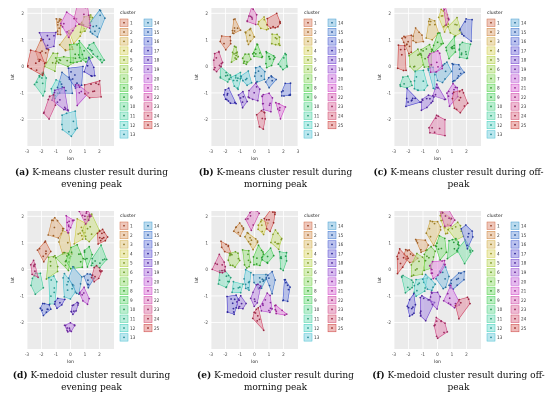 The width and height of the screenshot is (550, 407). I want to click on legend-label: 17, so click(157, 50).